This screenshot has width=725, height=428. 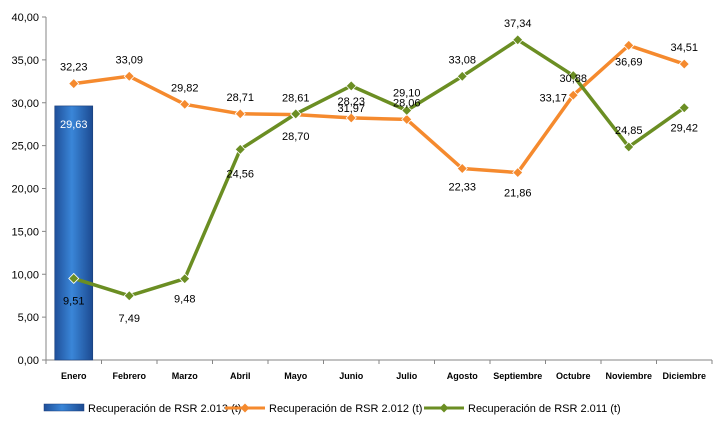 What do you see at coordinates (240, 376) in the screenshot?
I see `x-tick-label: Abril` at bounding box center [240, 376].